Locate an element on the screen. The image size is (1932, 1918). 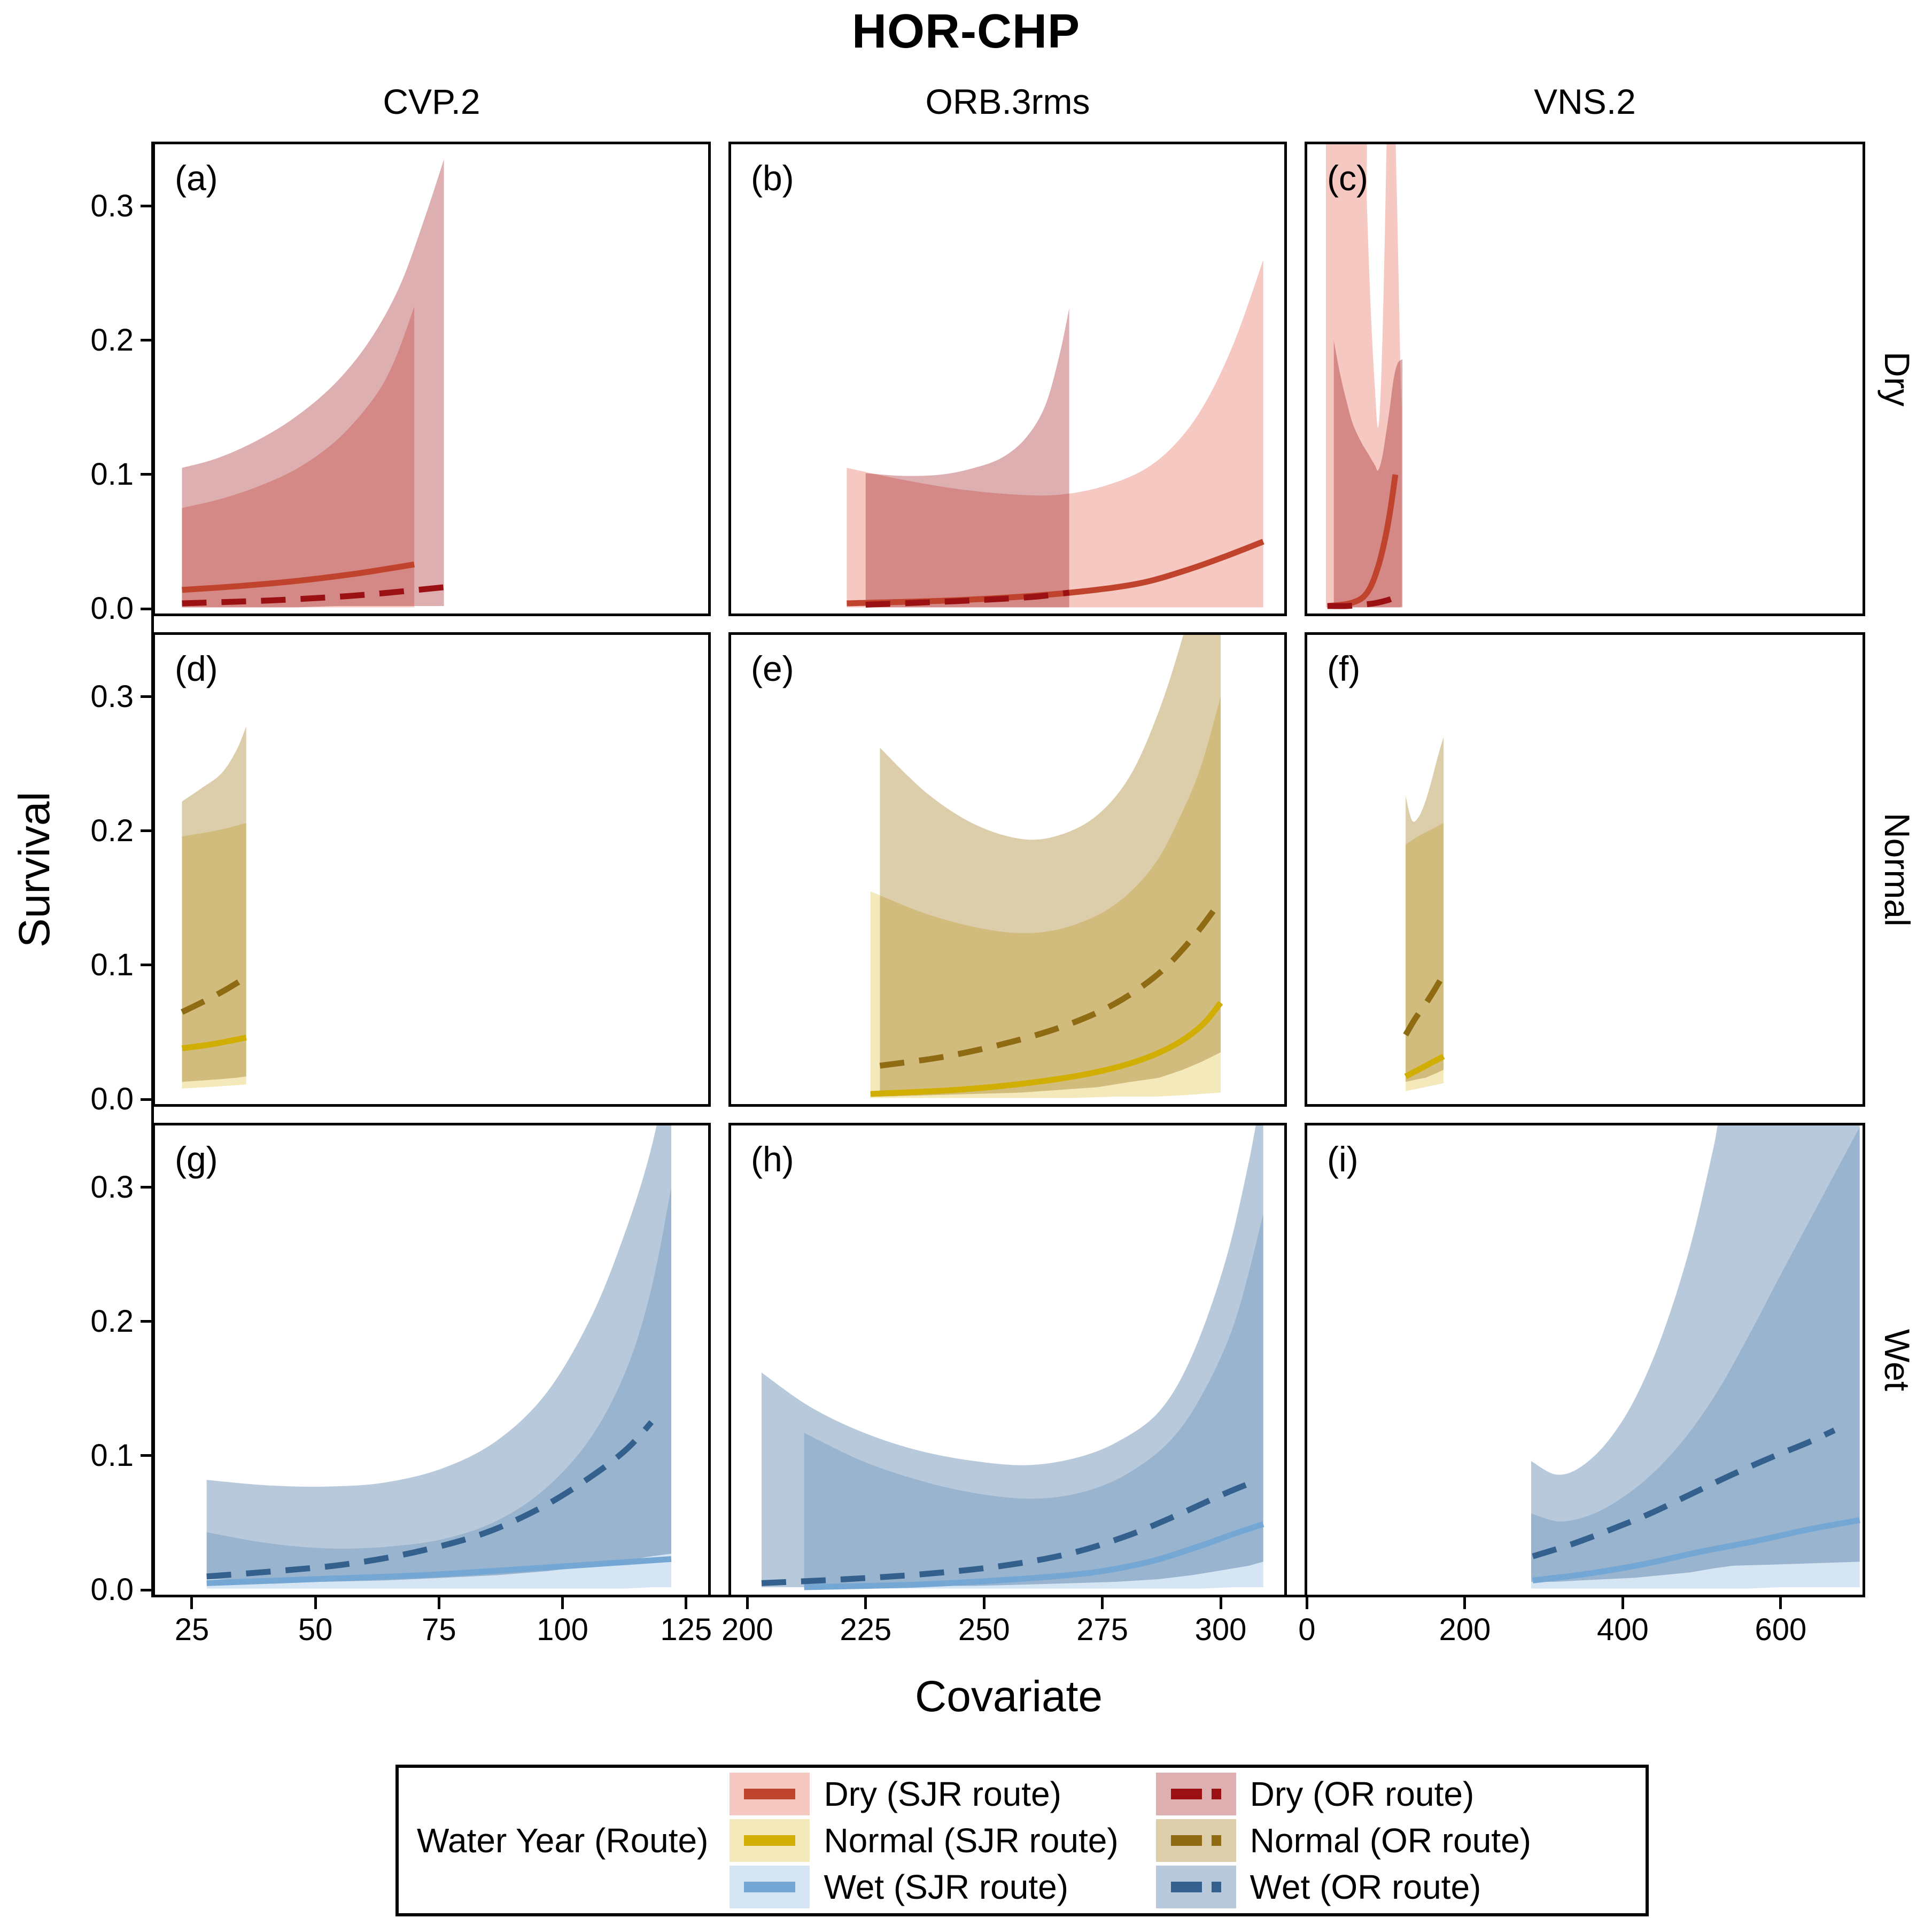
panel-canvas-i is located at coordinates (1585, 1360).